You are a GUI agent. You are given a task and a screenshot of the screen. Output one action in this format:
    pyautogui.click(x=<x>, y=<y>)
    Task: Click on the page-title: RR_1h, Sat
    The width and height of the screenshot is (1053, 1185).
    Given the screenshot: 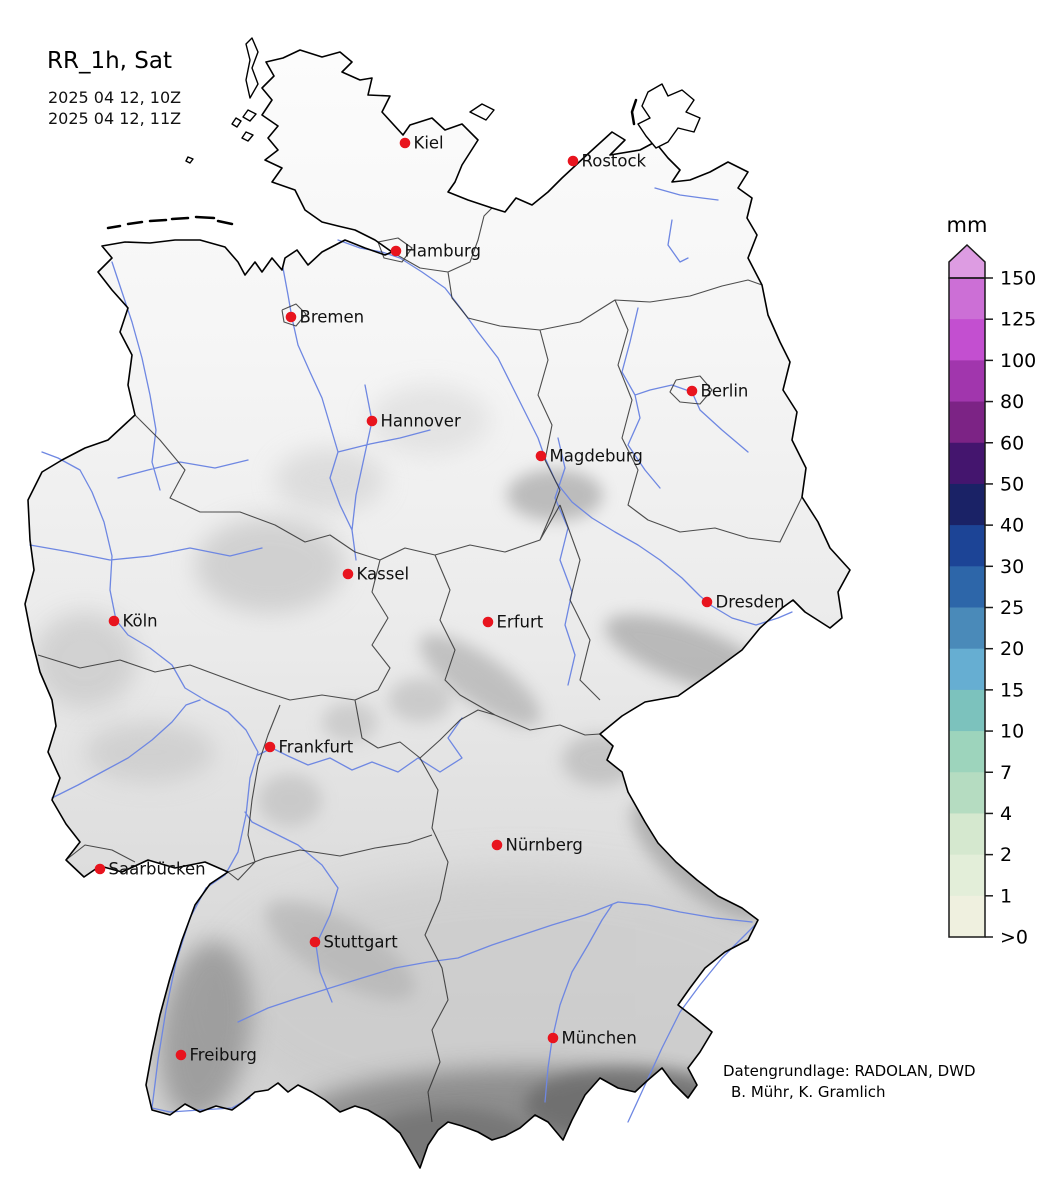 What is the action you would take?
    pyautogui.click(x=109, y=61)
    